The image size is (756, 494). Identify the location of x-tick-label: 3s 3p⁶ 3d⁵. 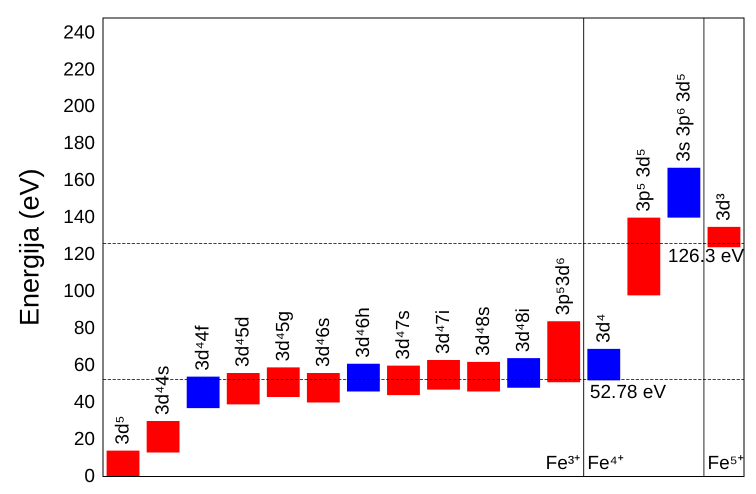
(683, 117).